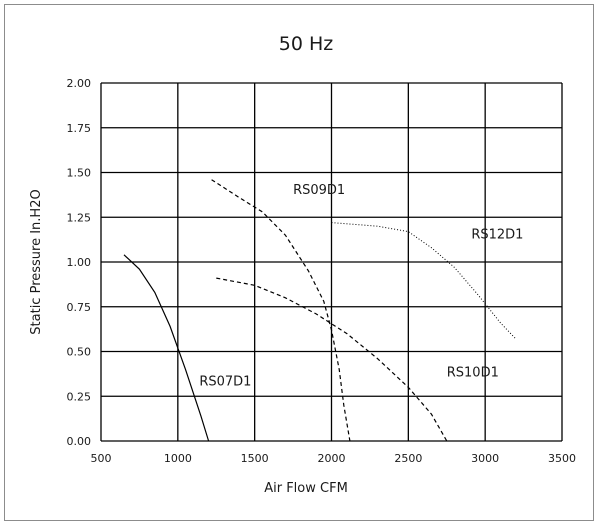 This screenshot has width=596, height=523. I want to click on x-tick-label: 2000, so click(332, 458).